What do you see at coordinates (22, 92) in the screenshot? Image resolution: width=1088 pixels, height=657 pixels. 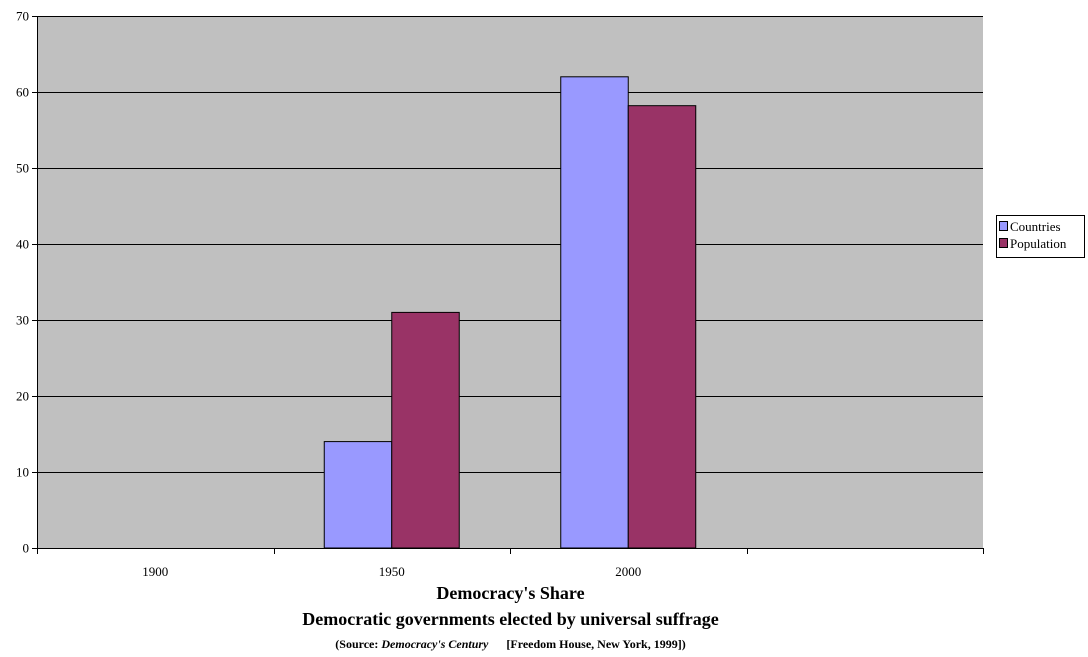 I see `y-tick-label: 60` at bounding box center [22, 92].